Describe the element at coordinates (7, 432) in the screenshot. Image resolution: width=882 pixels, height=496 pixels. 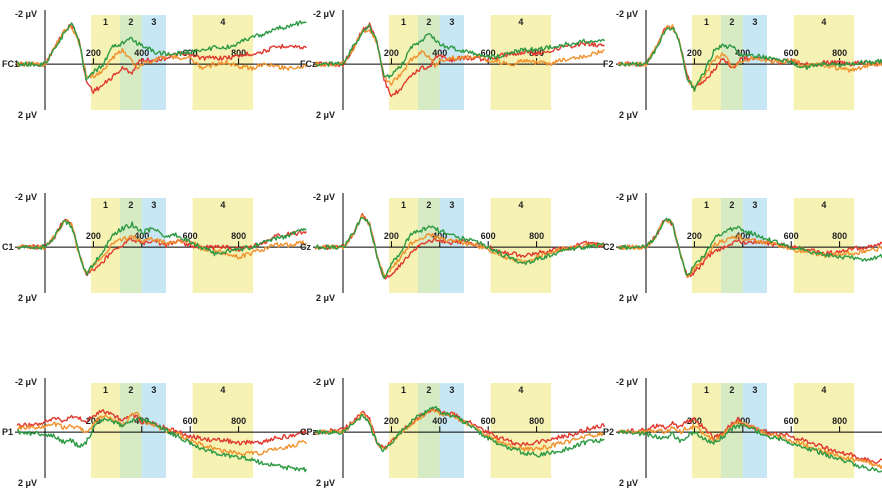
I see `electrode-label: P1` at that location.